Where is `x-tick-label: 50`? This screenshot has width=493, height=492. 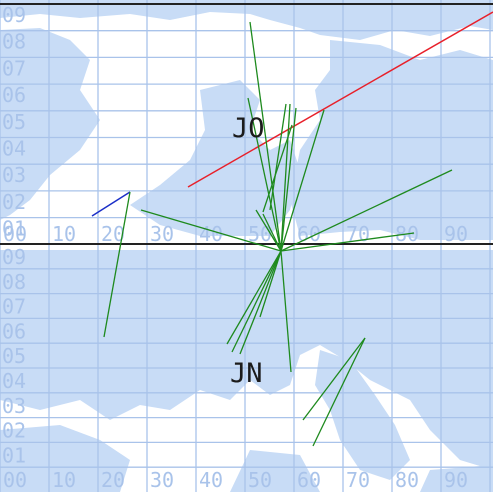
x-tick-label: 50 is located at coordinates (260, 480).